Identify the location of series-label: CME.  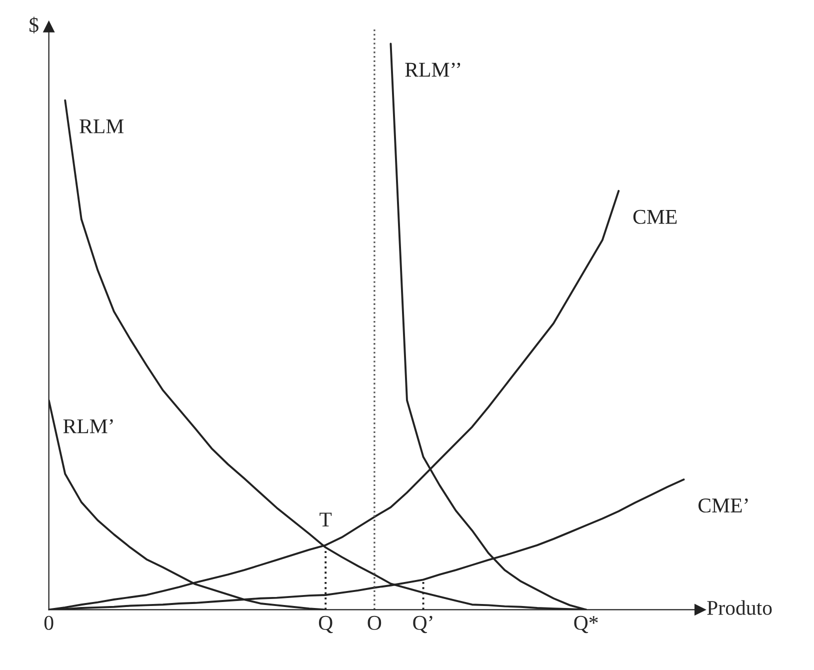
(655, 217).